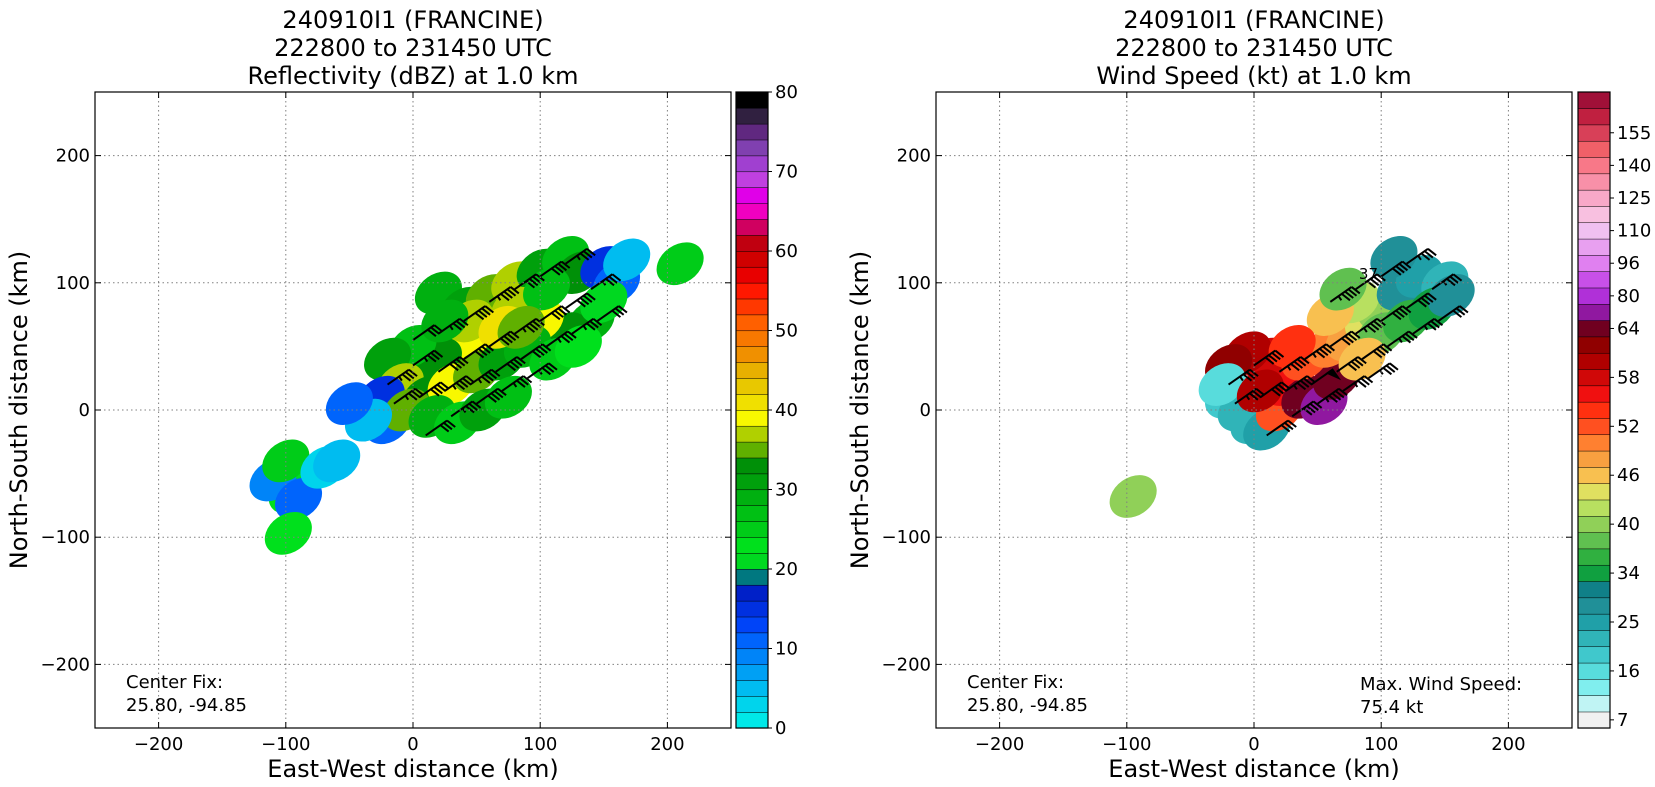  I want to click on colorbar-tick-label: 30, so click(786, 490).